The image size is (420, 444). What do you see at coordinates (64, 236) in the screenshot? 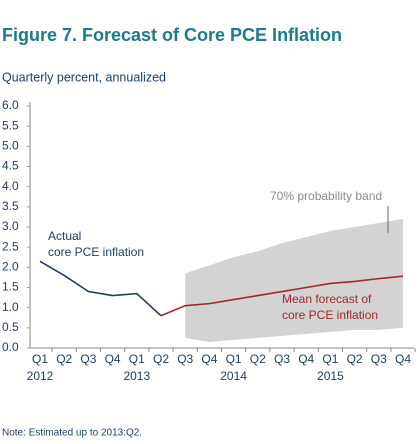
I see `annotation: Actual` at bounding box center [64, 236].